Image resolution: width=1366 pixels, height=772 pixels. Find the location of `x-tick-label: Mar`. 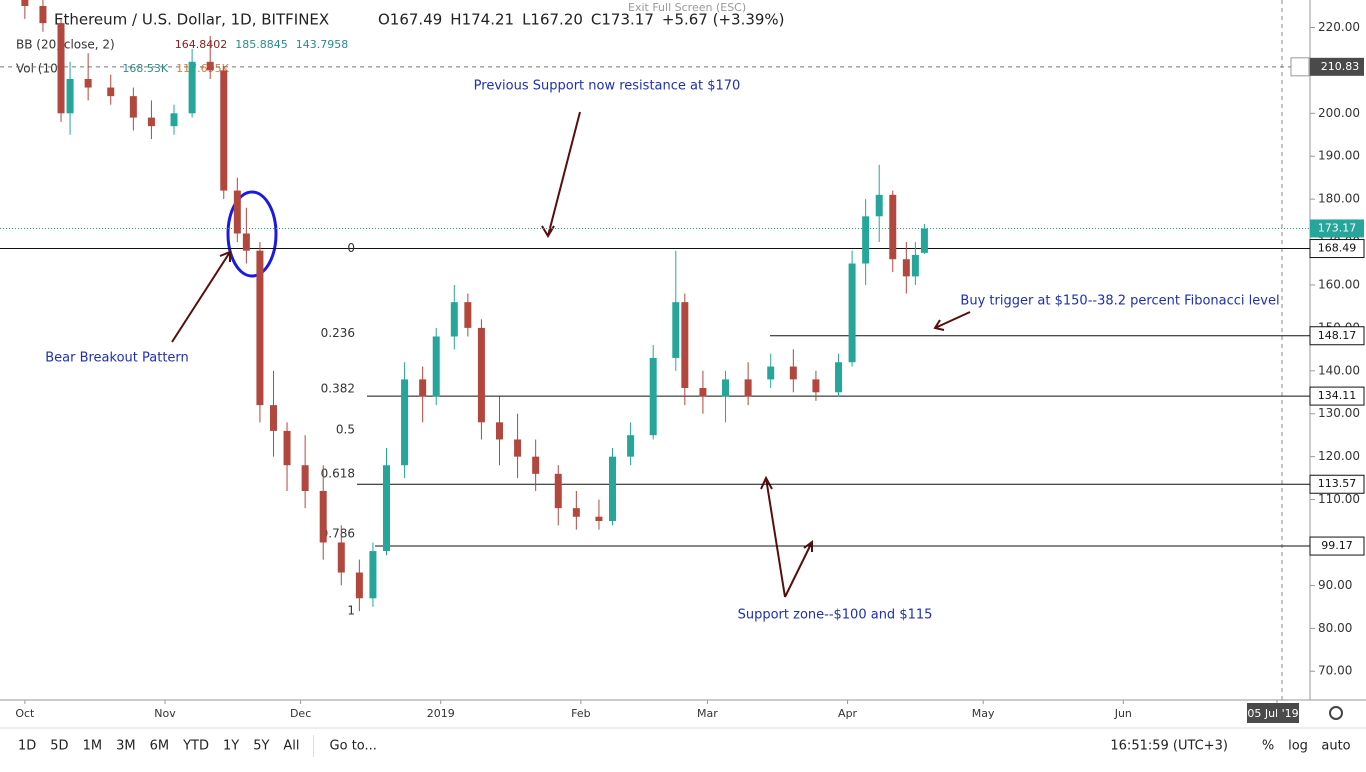

x-tick-label: Mar is located at coordinates (707, 713).